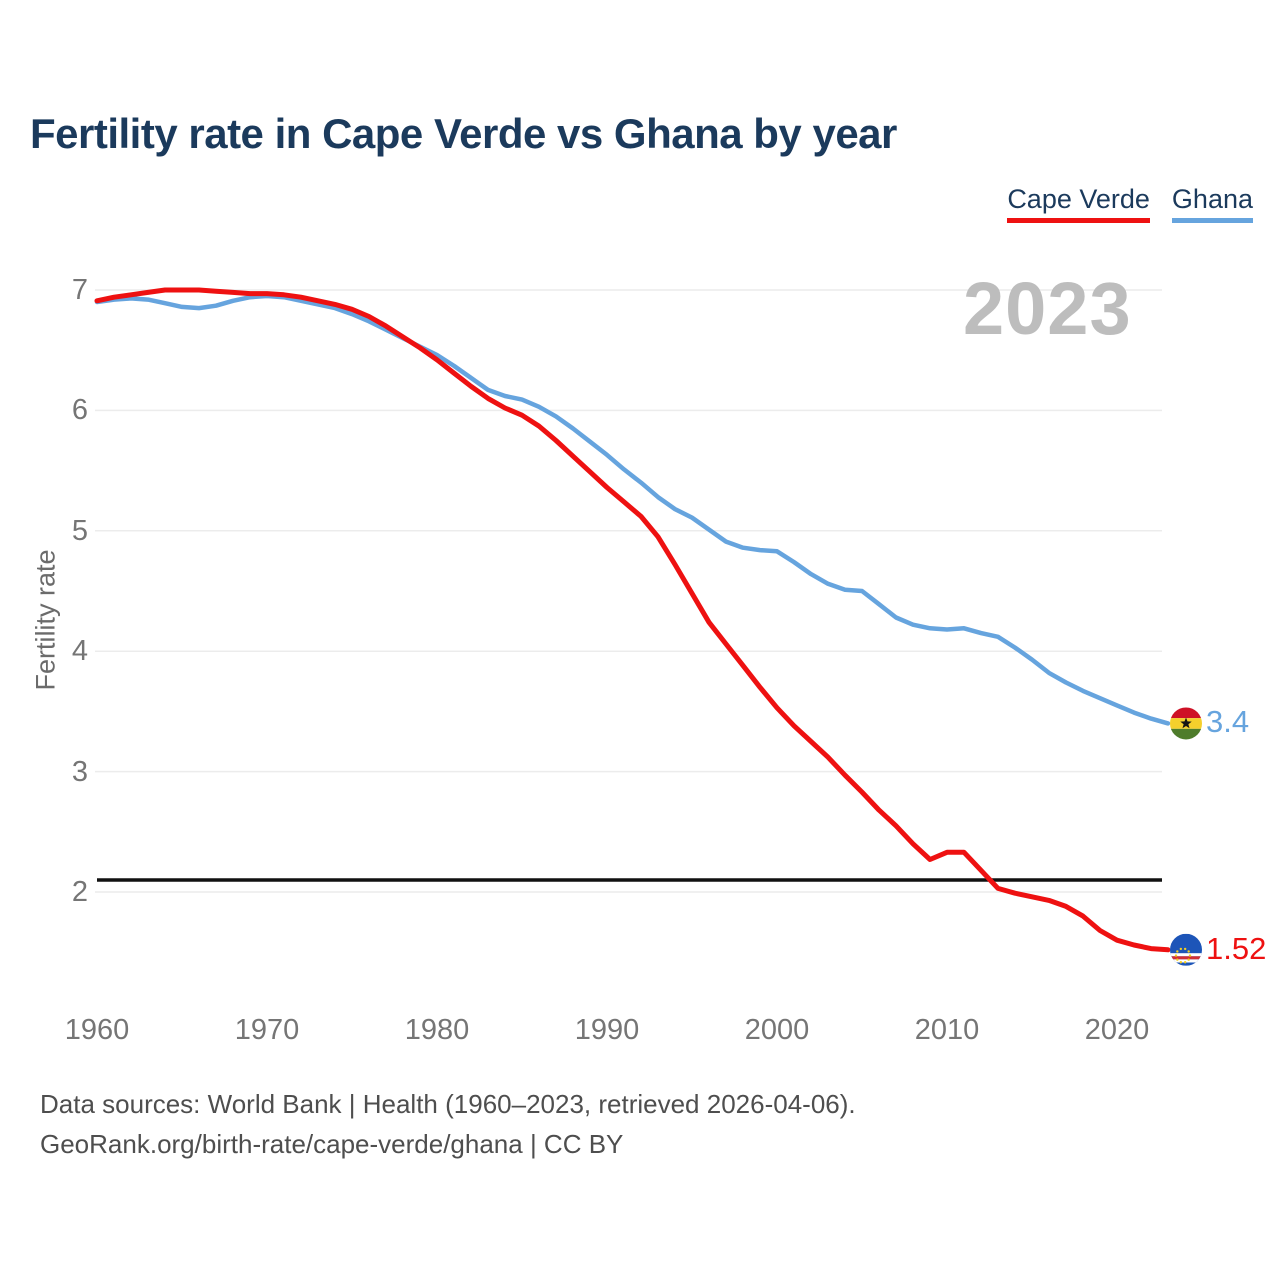 This screenshot has height=1280, width=1280. Describe the element at coordinates (79, 651) in the screenshot. I see `y-tick-label: 4` at that location.